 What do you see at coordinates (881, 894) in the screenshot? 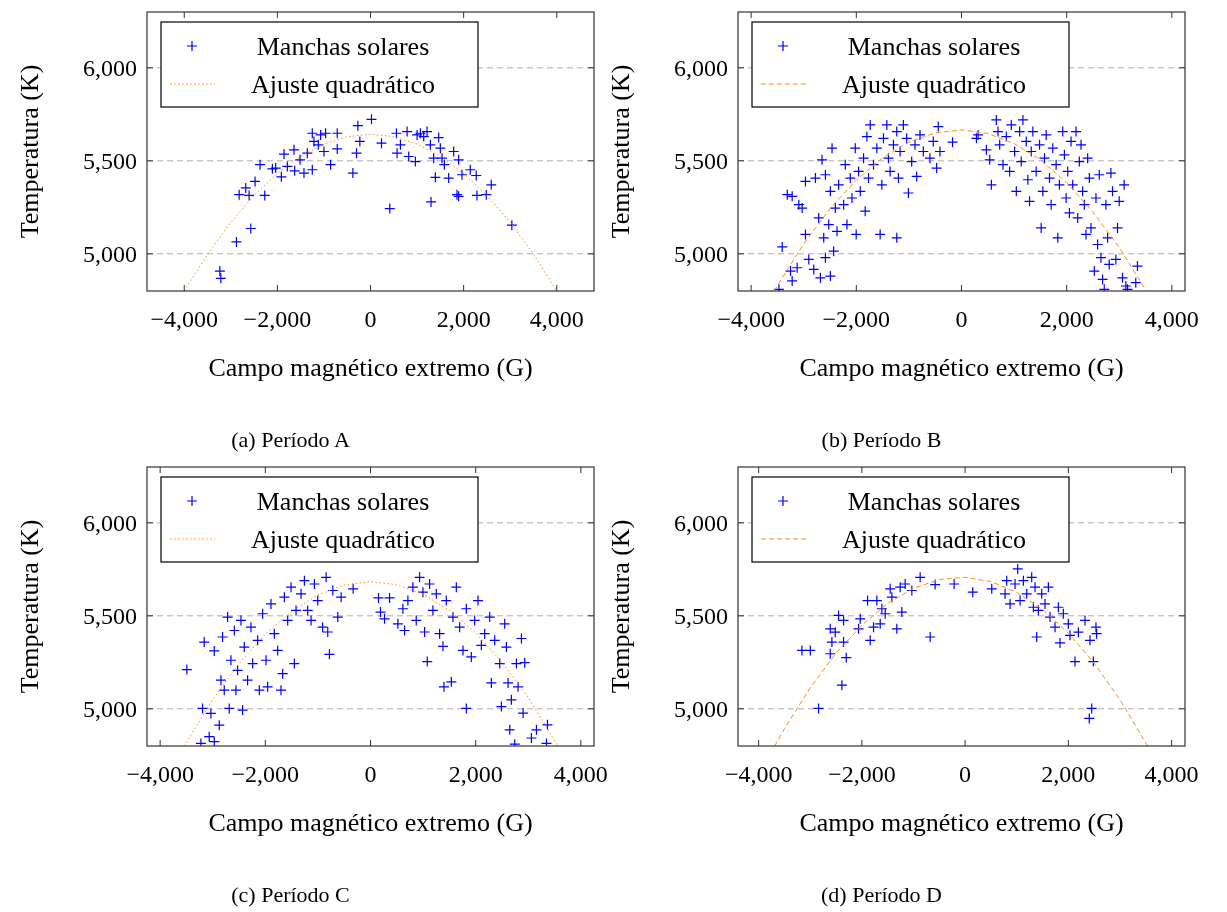
I see `text: (d) Período D` at bounding box center [881, 894].